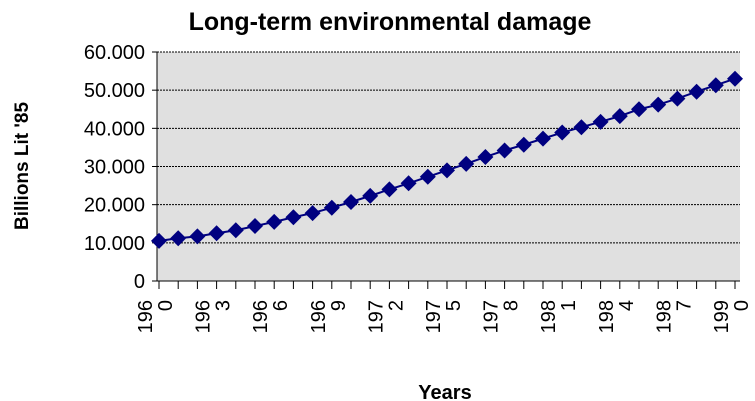  What do you see at coordinates (114, 244) in the screenshot?
I see `y-tick-label: 10.000` at bounding box center [114, 244].